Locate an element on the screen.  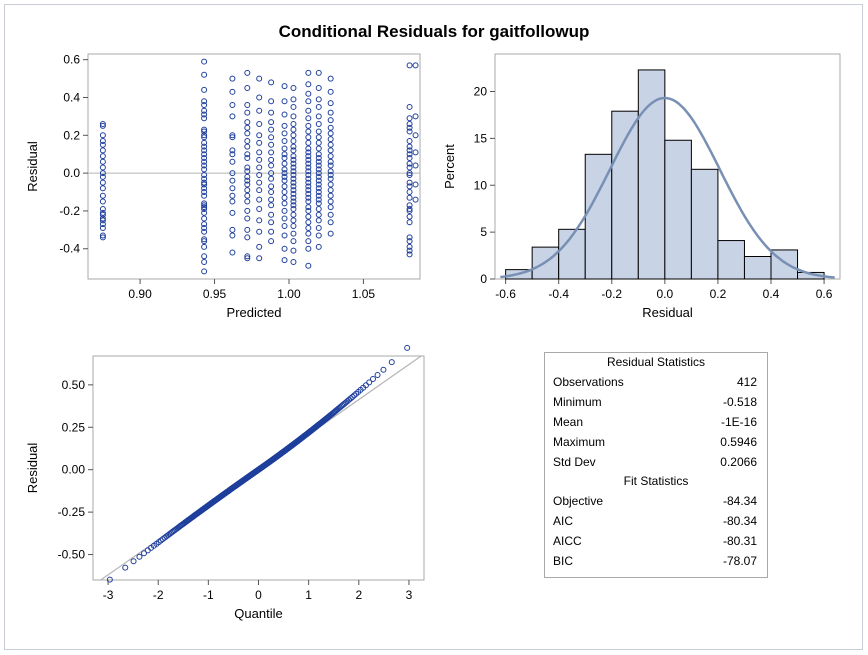
x-tick-label: -0.6 is located at coordinates (505, 294).